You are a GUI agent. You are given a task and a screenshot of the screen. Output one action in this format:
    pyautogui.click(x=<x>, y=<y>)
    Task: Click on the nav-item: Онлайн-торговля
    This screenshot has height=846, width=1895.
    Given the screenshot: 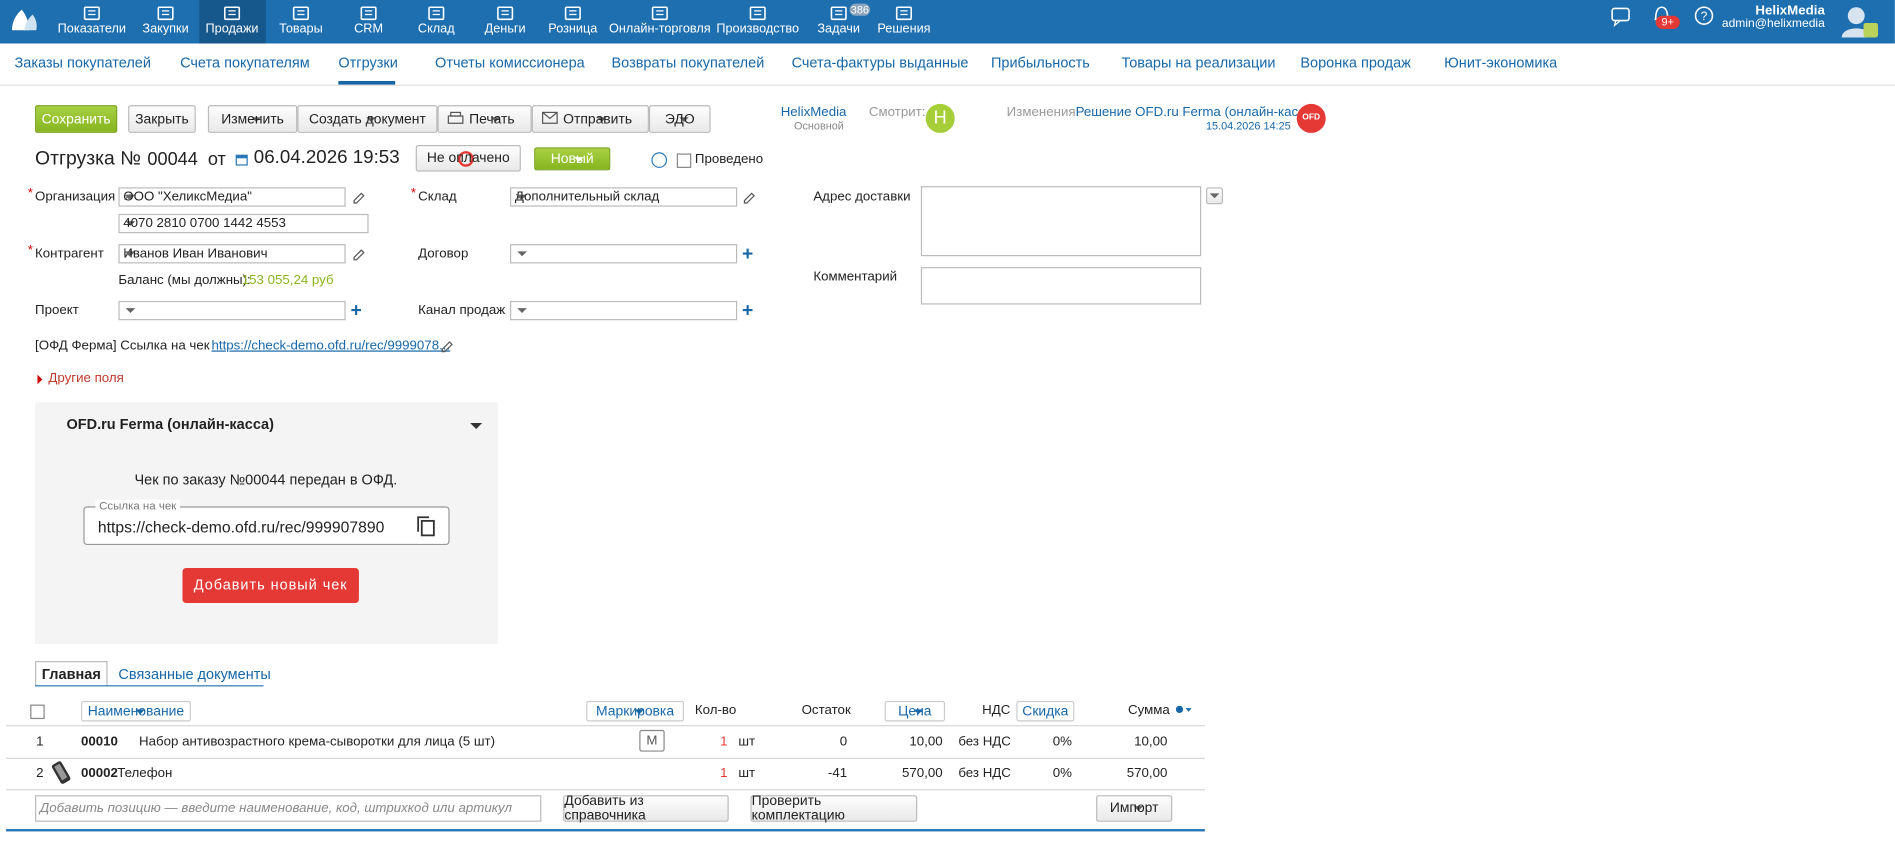 What is the action you would take?
    pyautogui.click(x=660, y=29)
    